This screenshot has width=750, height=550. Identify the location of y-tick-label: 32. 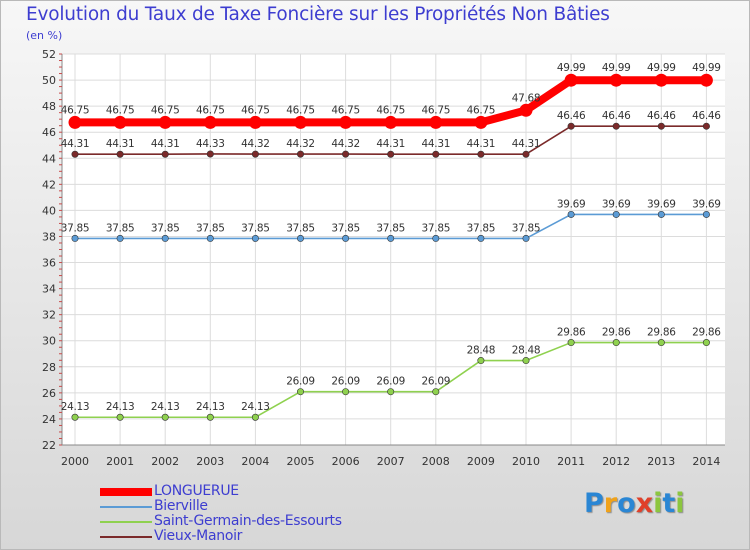
(49, 315).